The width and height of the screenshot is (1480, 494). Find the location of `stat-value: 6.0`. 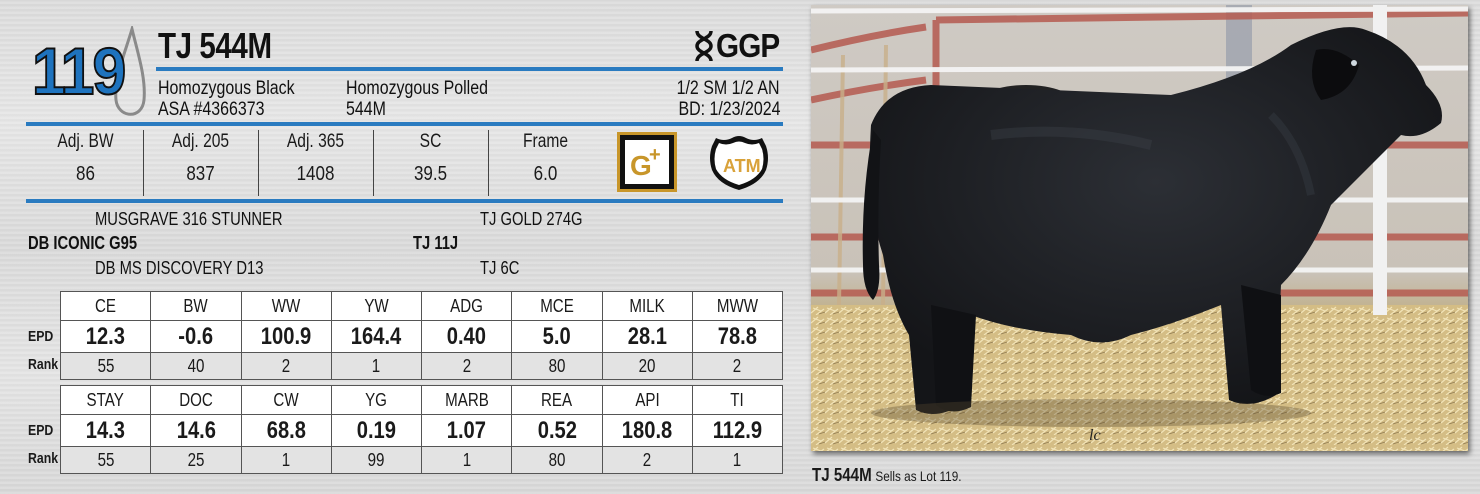

stat-value: 6.0 is located at coordinates (545, 174).